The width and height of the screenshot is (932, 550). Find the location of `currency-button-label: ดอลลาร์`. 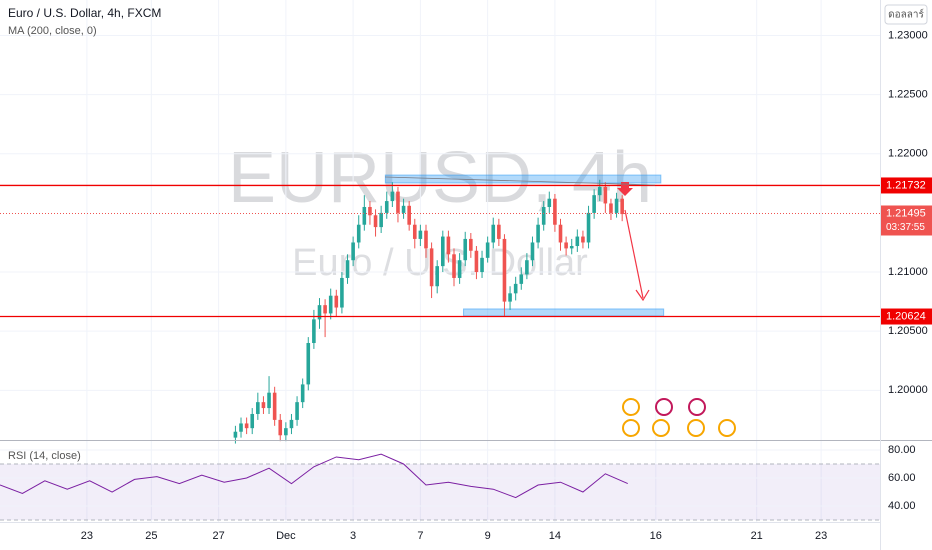

currency-button-label: ดอลลาร์ is located at coordinates (906, 15).